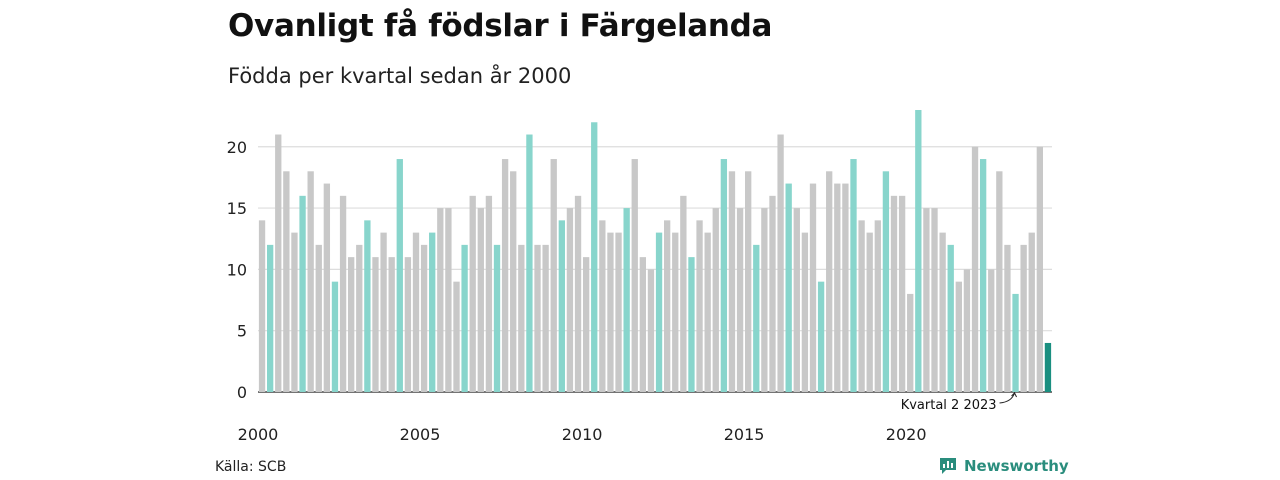 The height and width of the screenshot is (480, 1280). I want to click on annotation: Kvartal 2 2023, so click(959, 402).